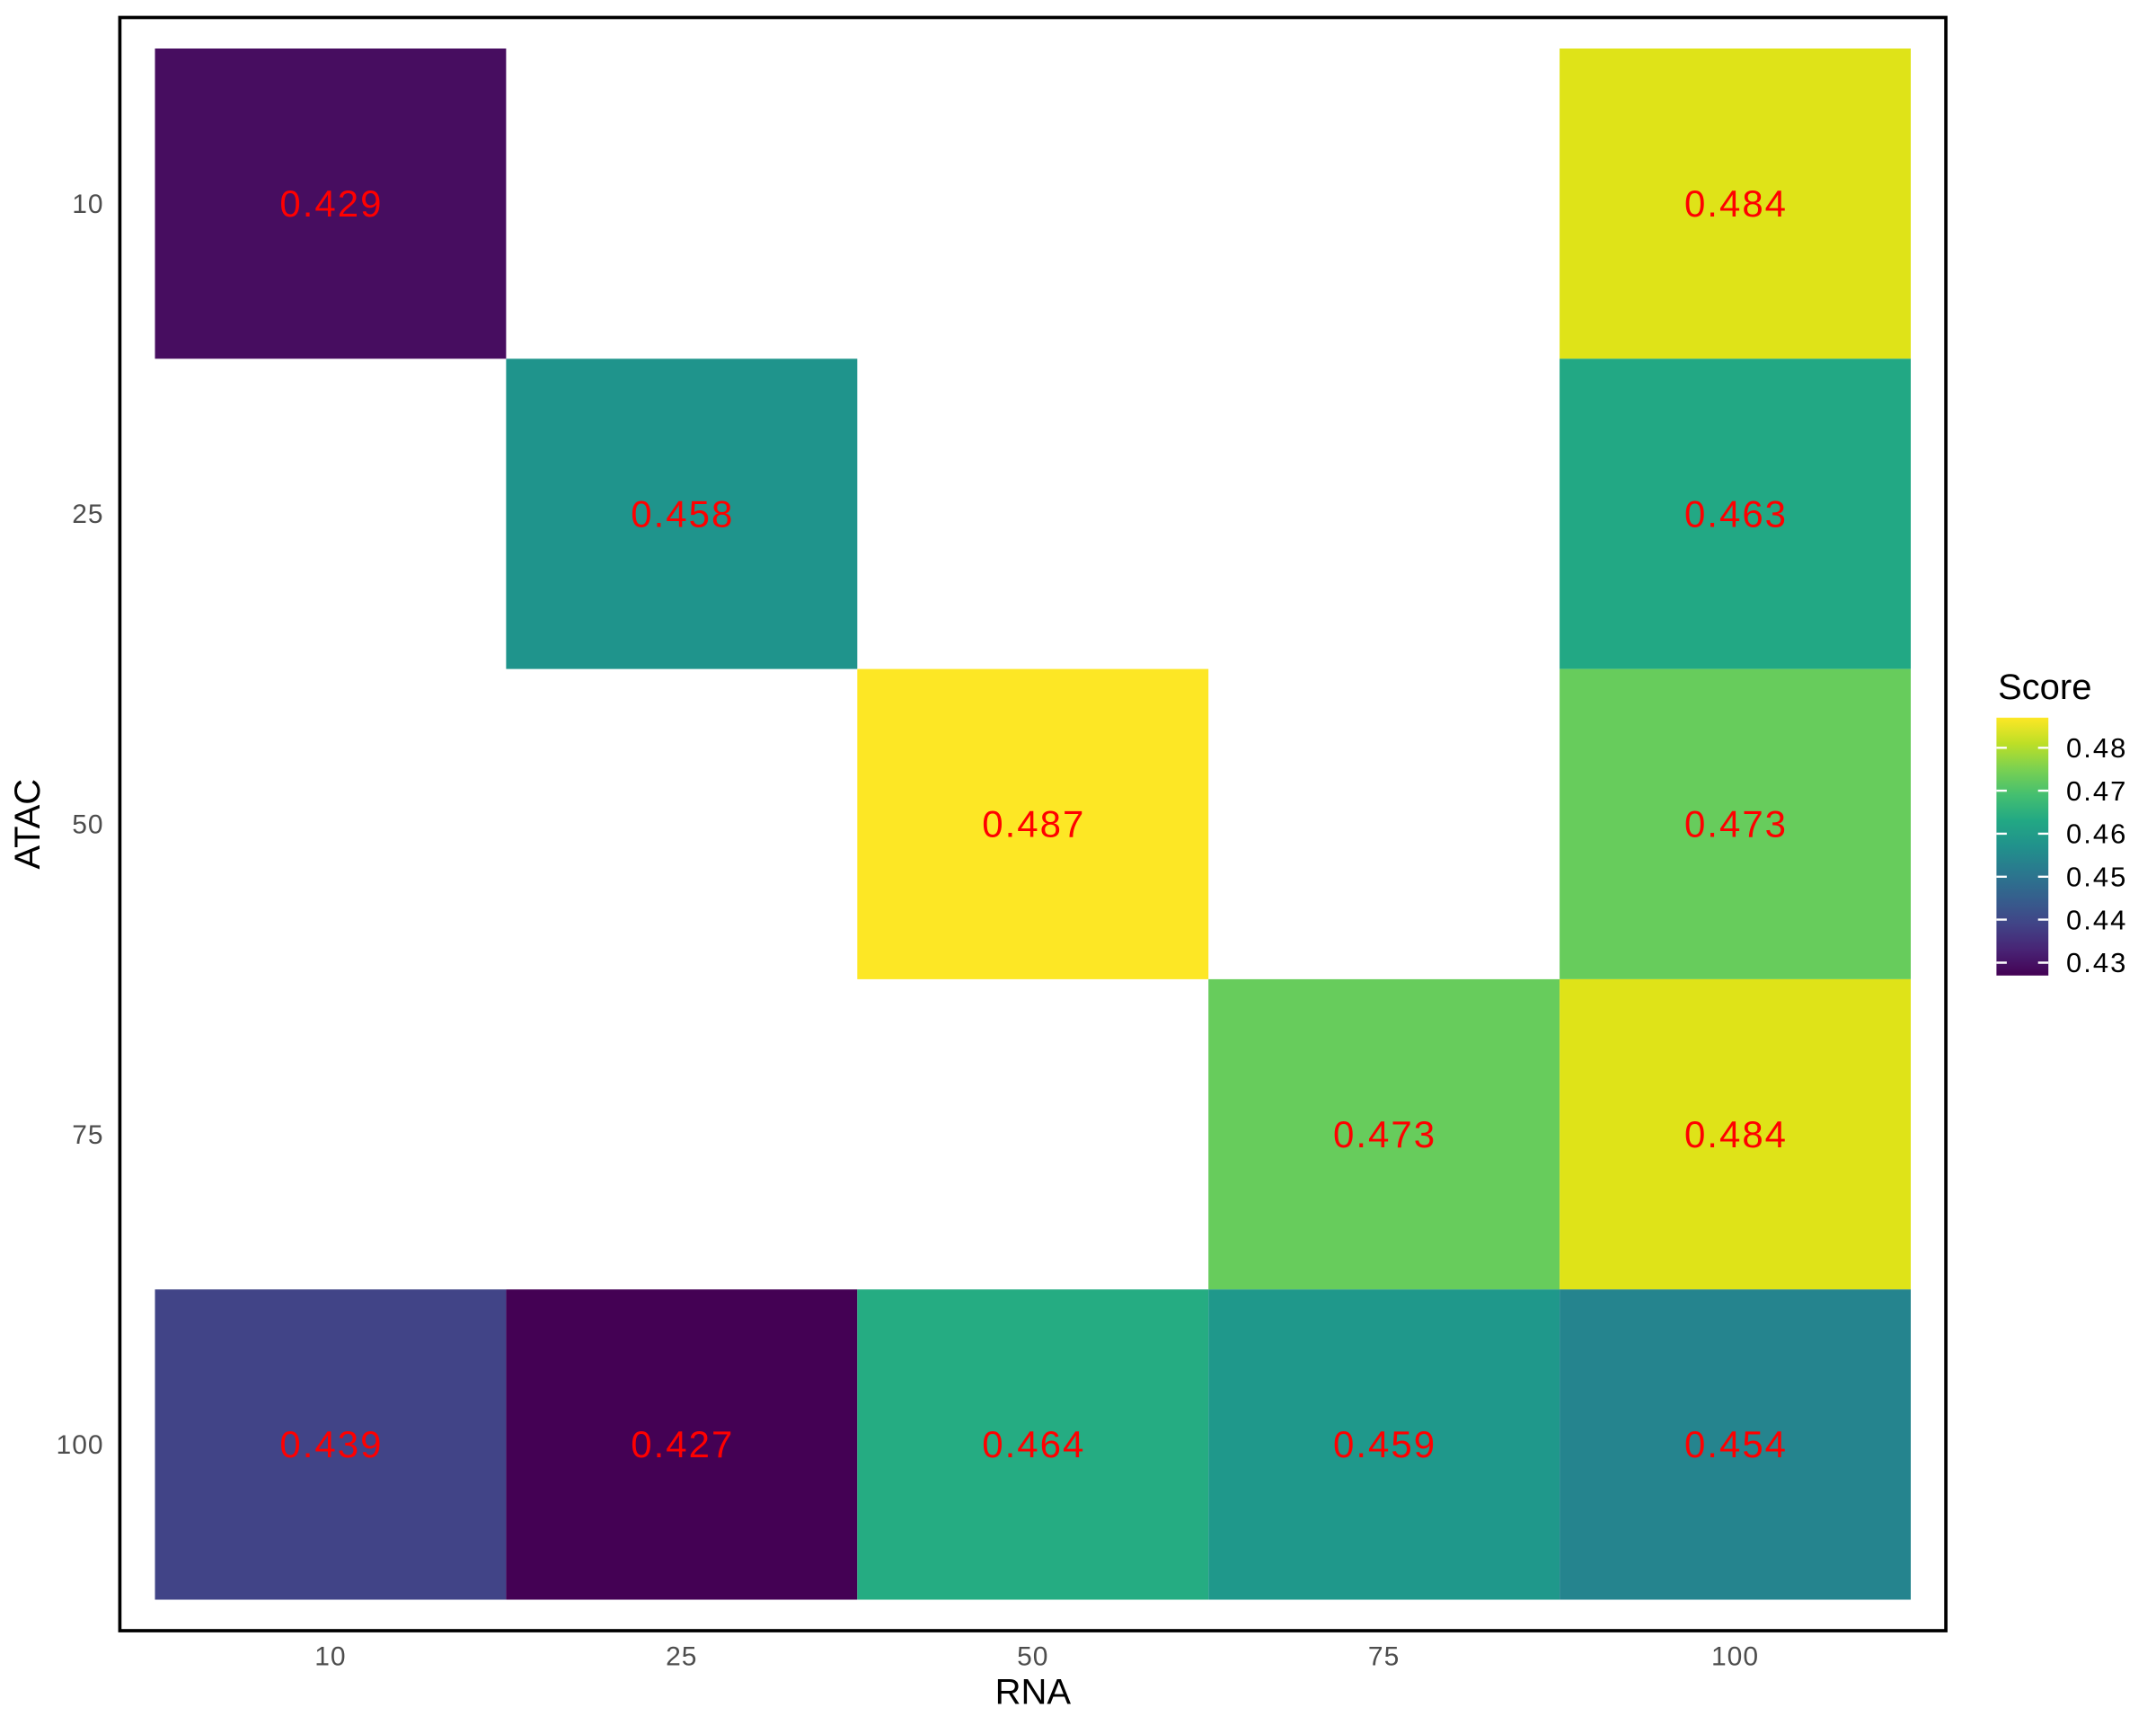  I want to click on svg-text: 0.427, so click(683, 1444).